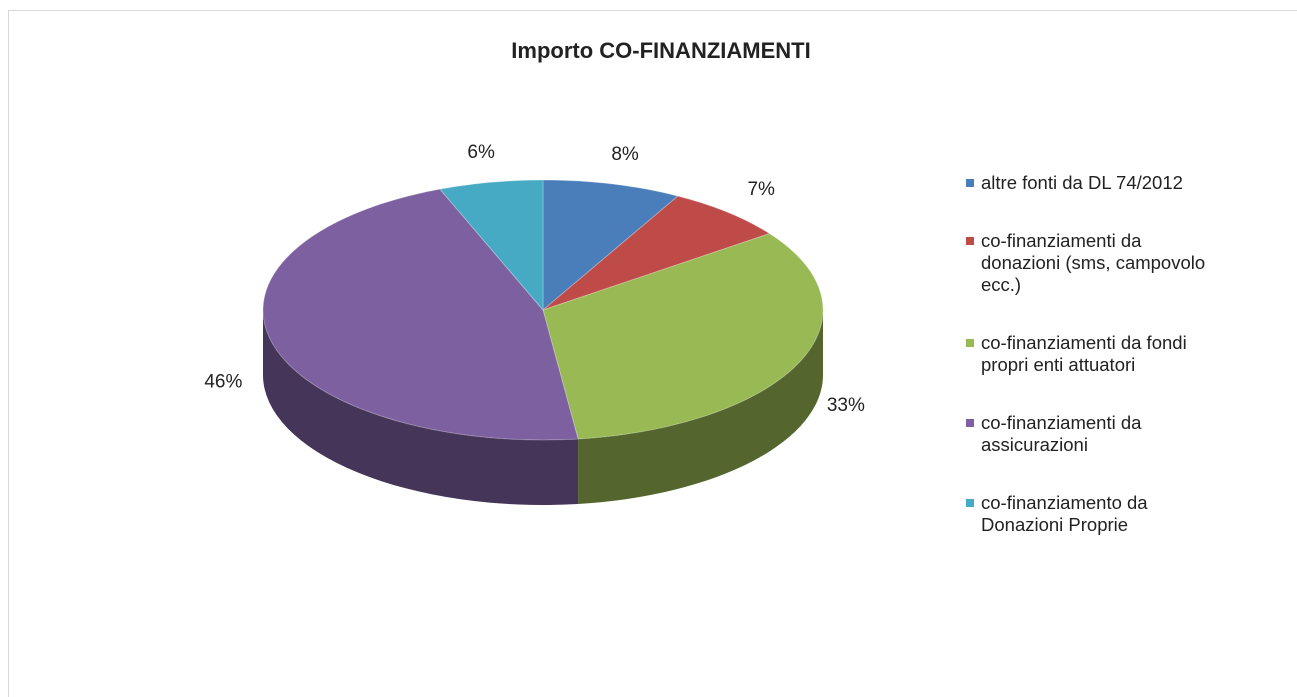 The height and width of the screenshot is (697, 1297). What do you see at coordinates (1064, 513) in the screenshot?
I see `legend-label: co-finanziamento da Donazioni Proprie` at bounding box center [1064, 513].